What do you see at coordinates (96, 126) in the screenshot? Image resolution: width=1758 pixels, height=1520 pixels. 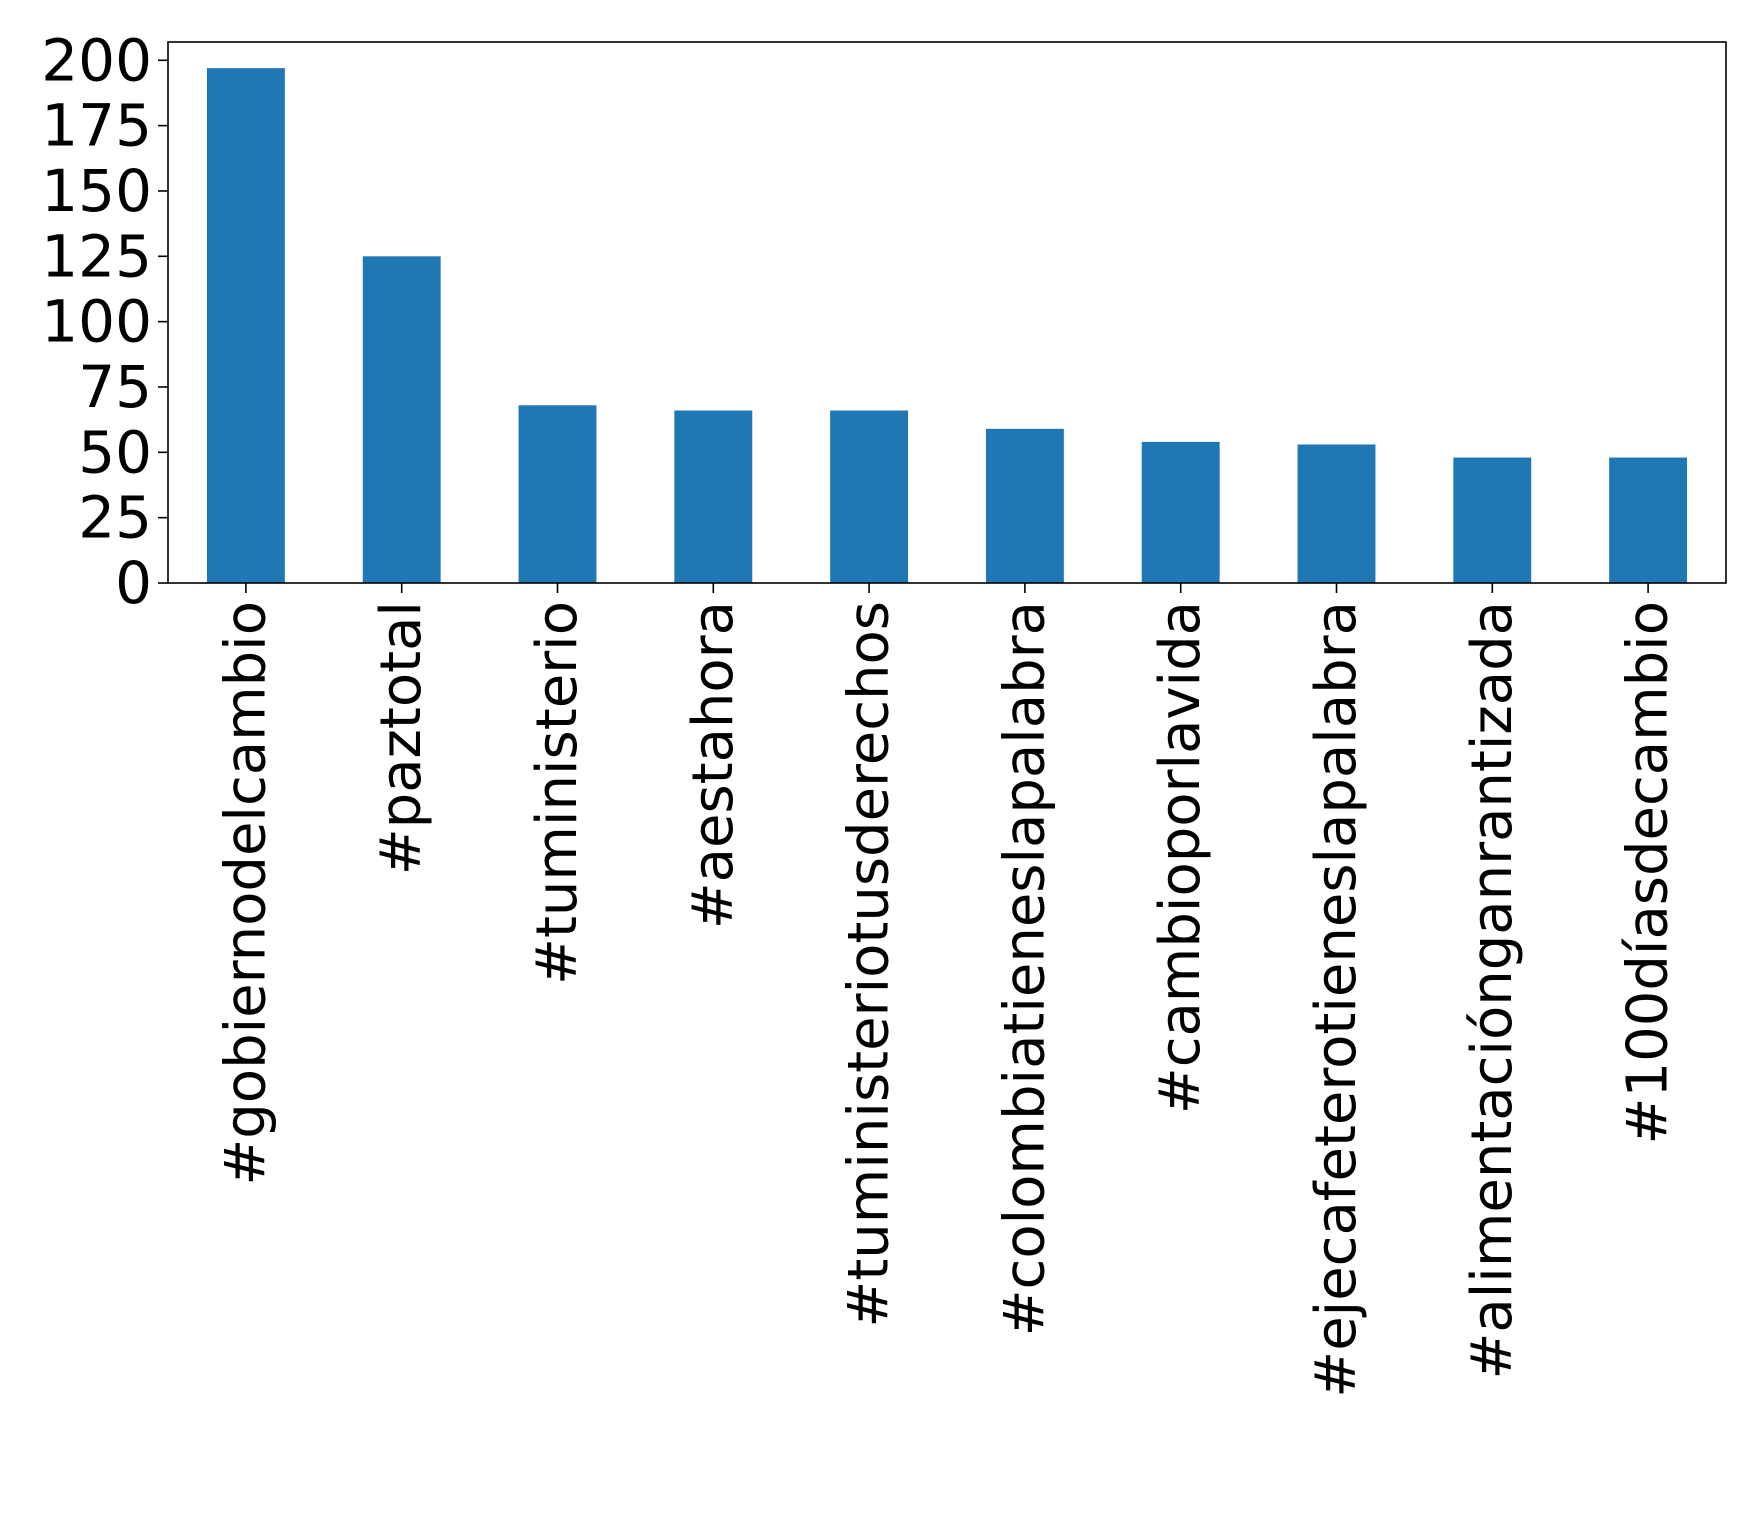 I see `y-tick-label: 175` at bounding box center [96, 126].